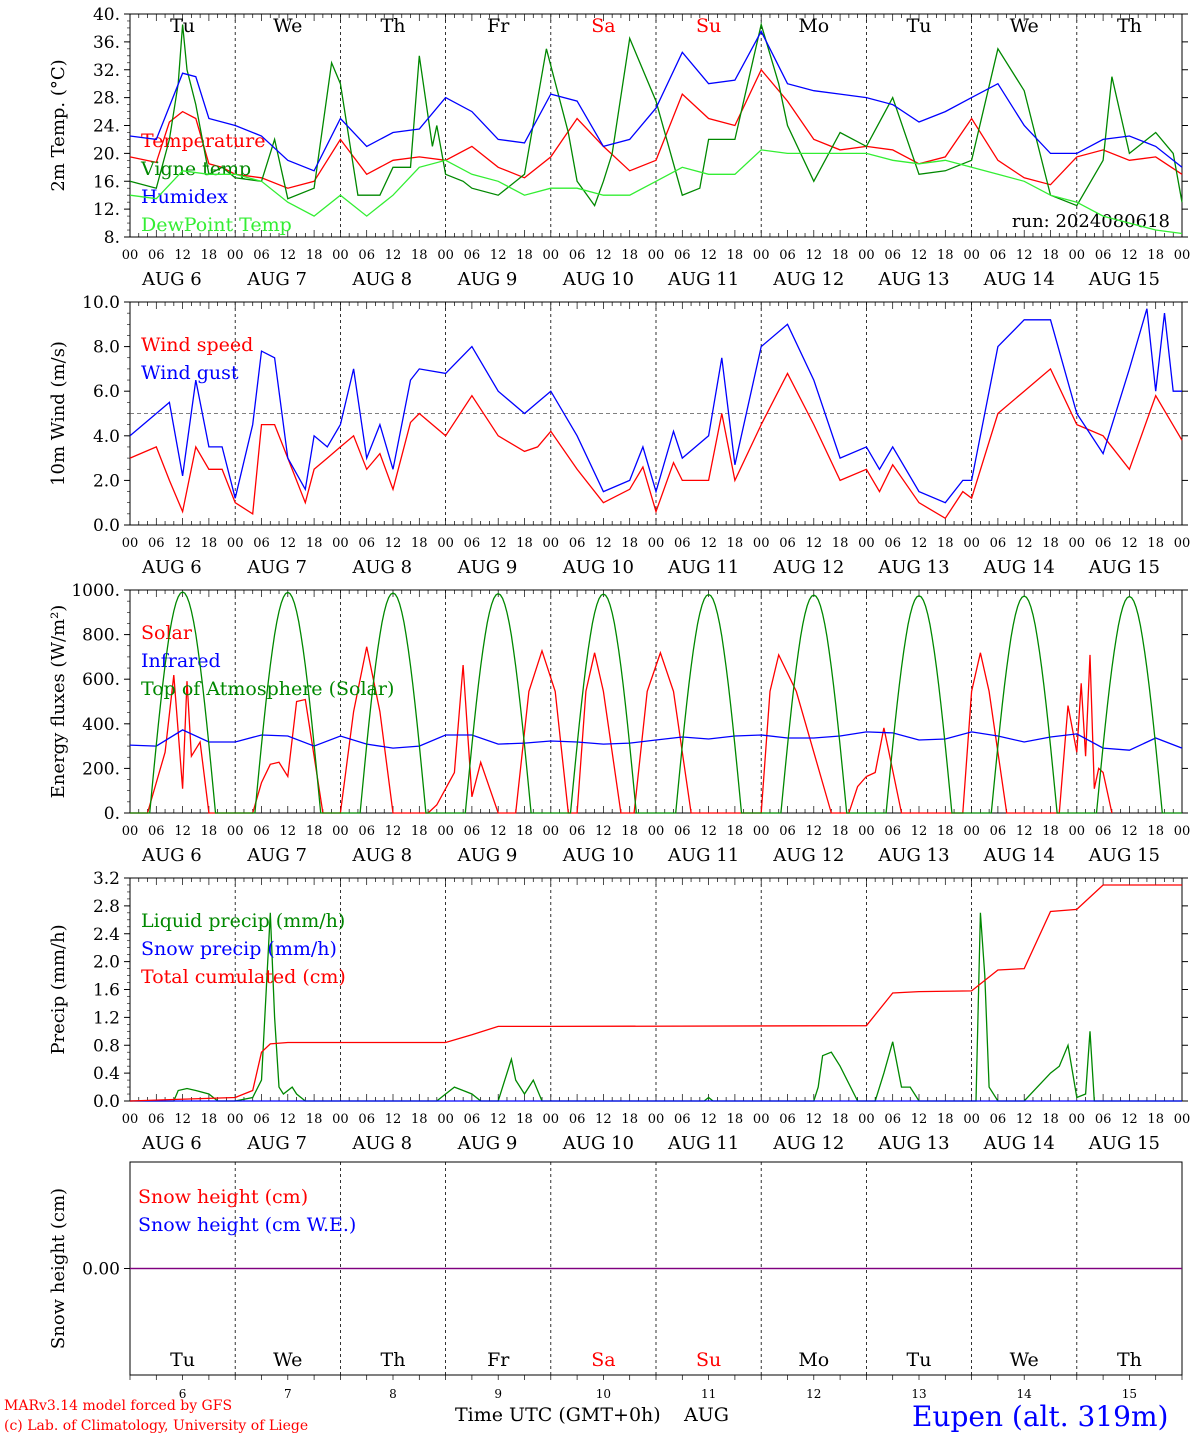 This screenshot has width=1194, height=1440. I want to click on temp-legend-2: Humidex, so click(184, 197).